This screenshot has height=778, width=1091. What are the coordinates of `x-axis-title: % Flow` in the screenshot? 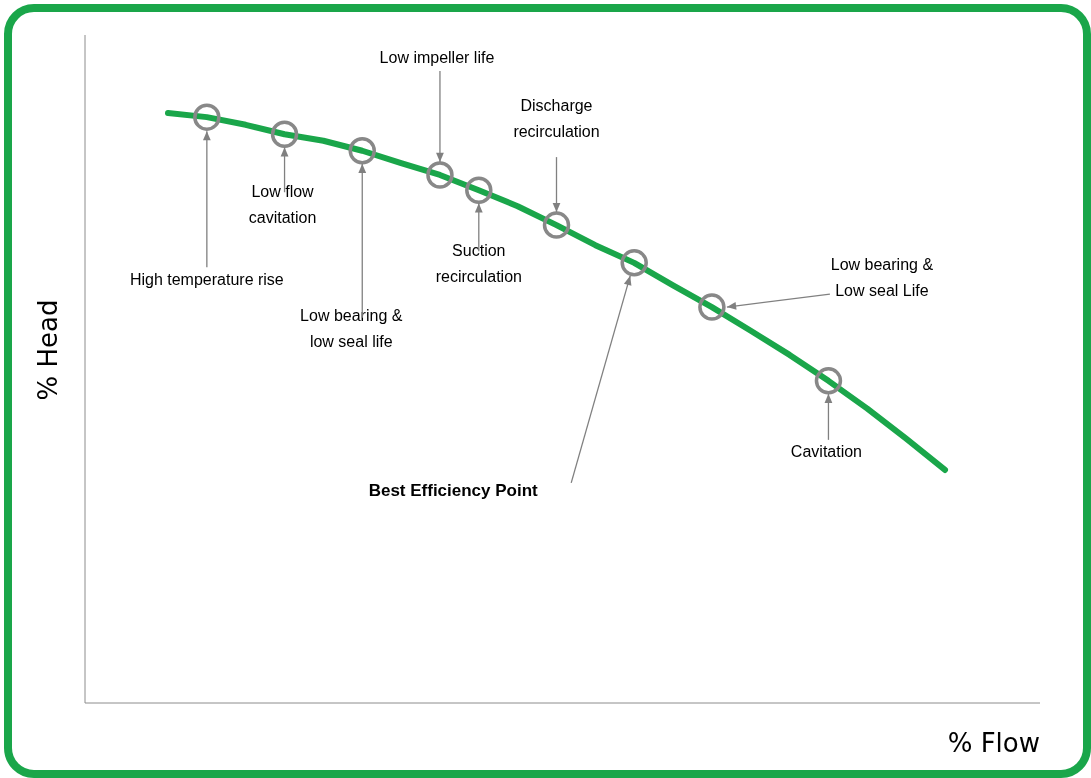 It's located at (993, 742).